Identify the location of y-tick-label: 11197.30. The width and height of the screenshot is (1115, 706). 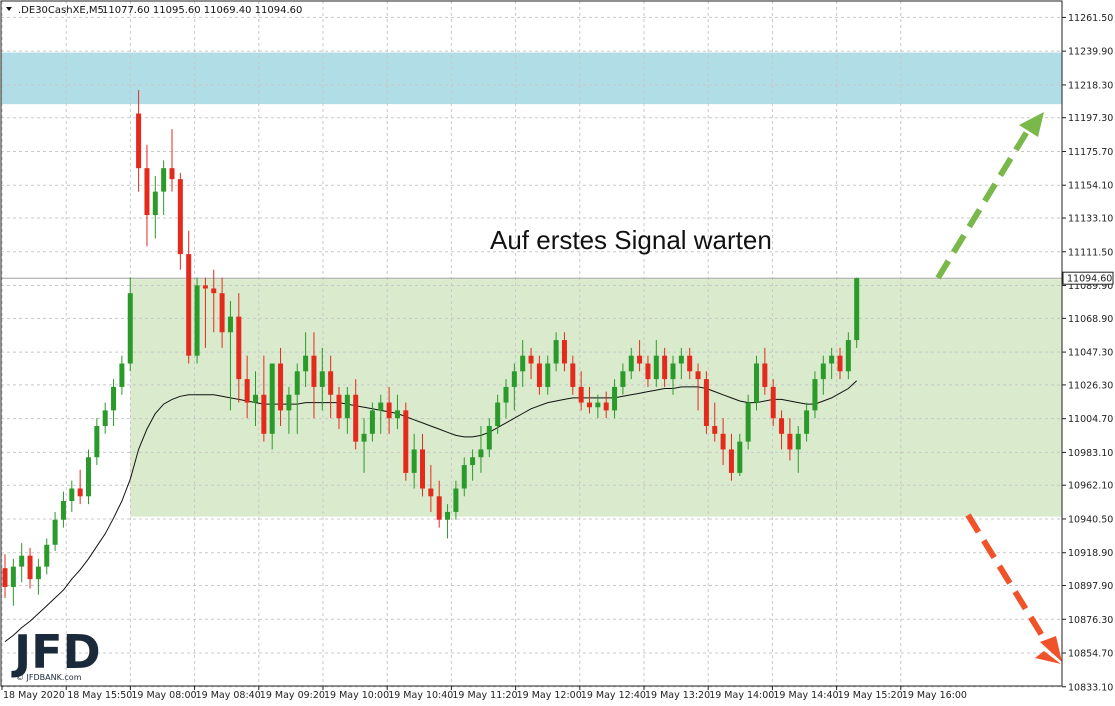
(1090, 118).